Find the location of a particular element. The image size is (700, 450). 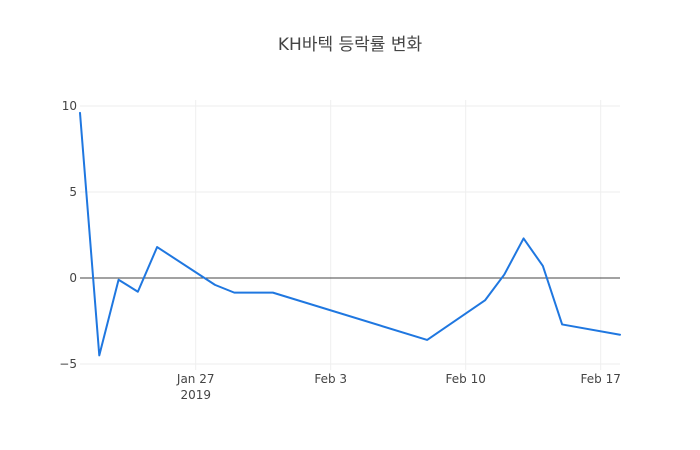

y-tick-label: 10 is located at coordinates (69, 106).